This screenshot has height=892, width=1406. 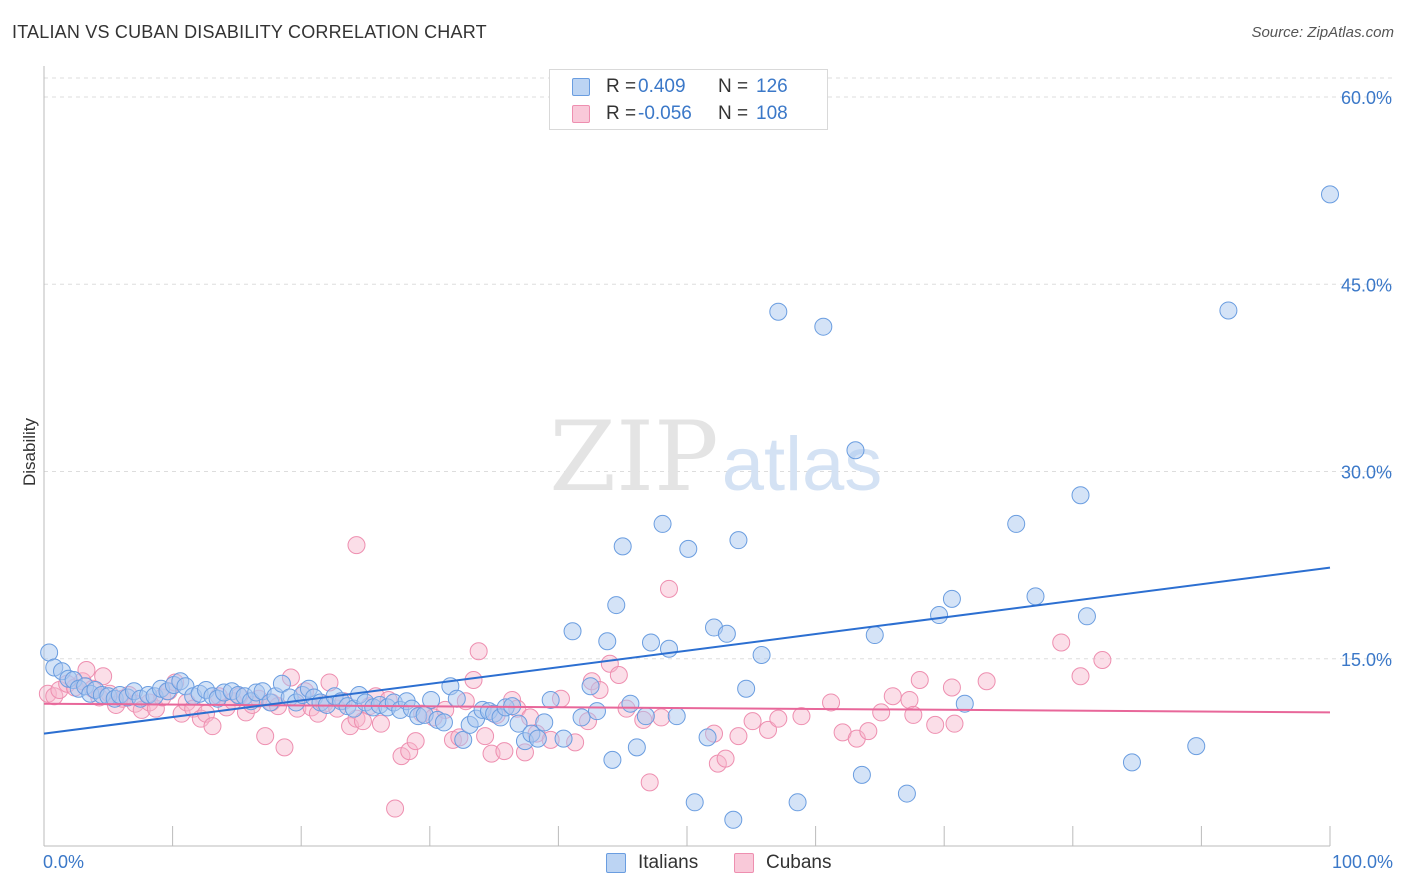 I want to click on y-tick-label: 45.0%, so click(x=1366, y=285).